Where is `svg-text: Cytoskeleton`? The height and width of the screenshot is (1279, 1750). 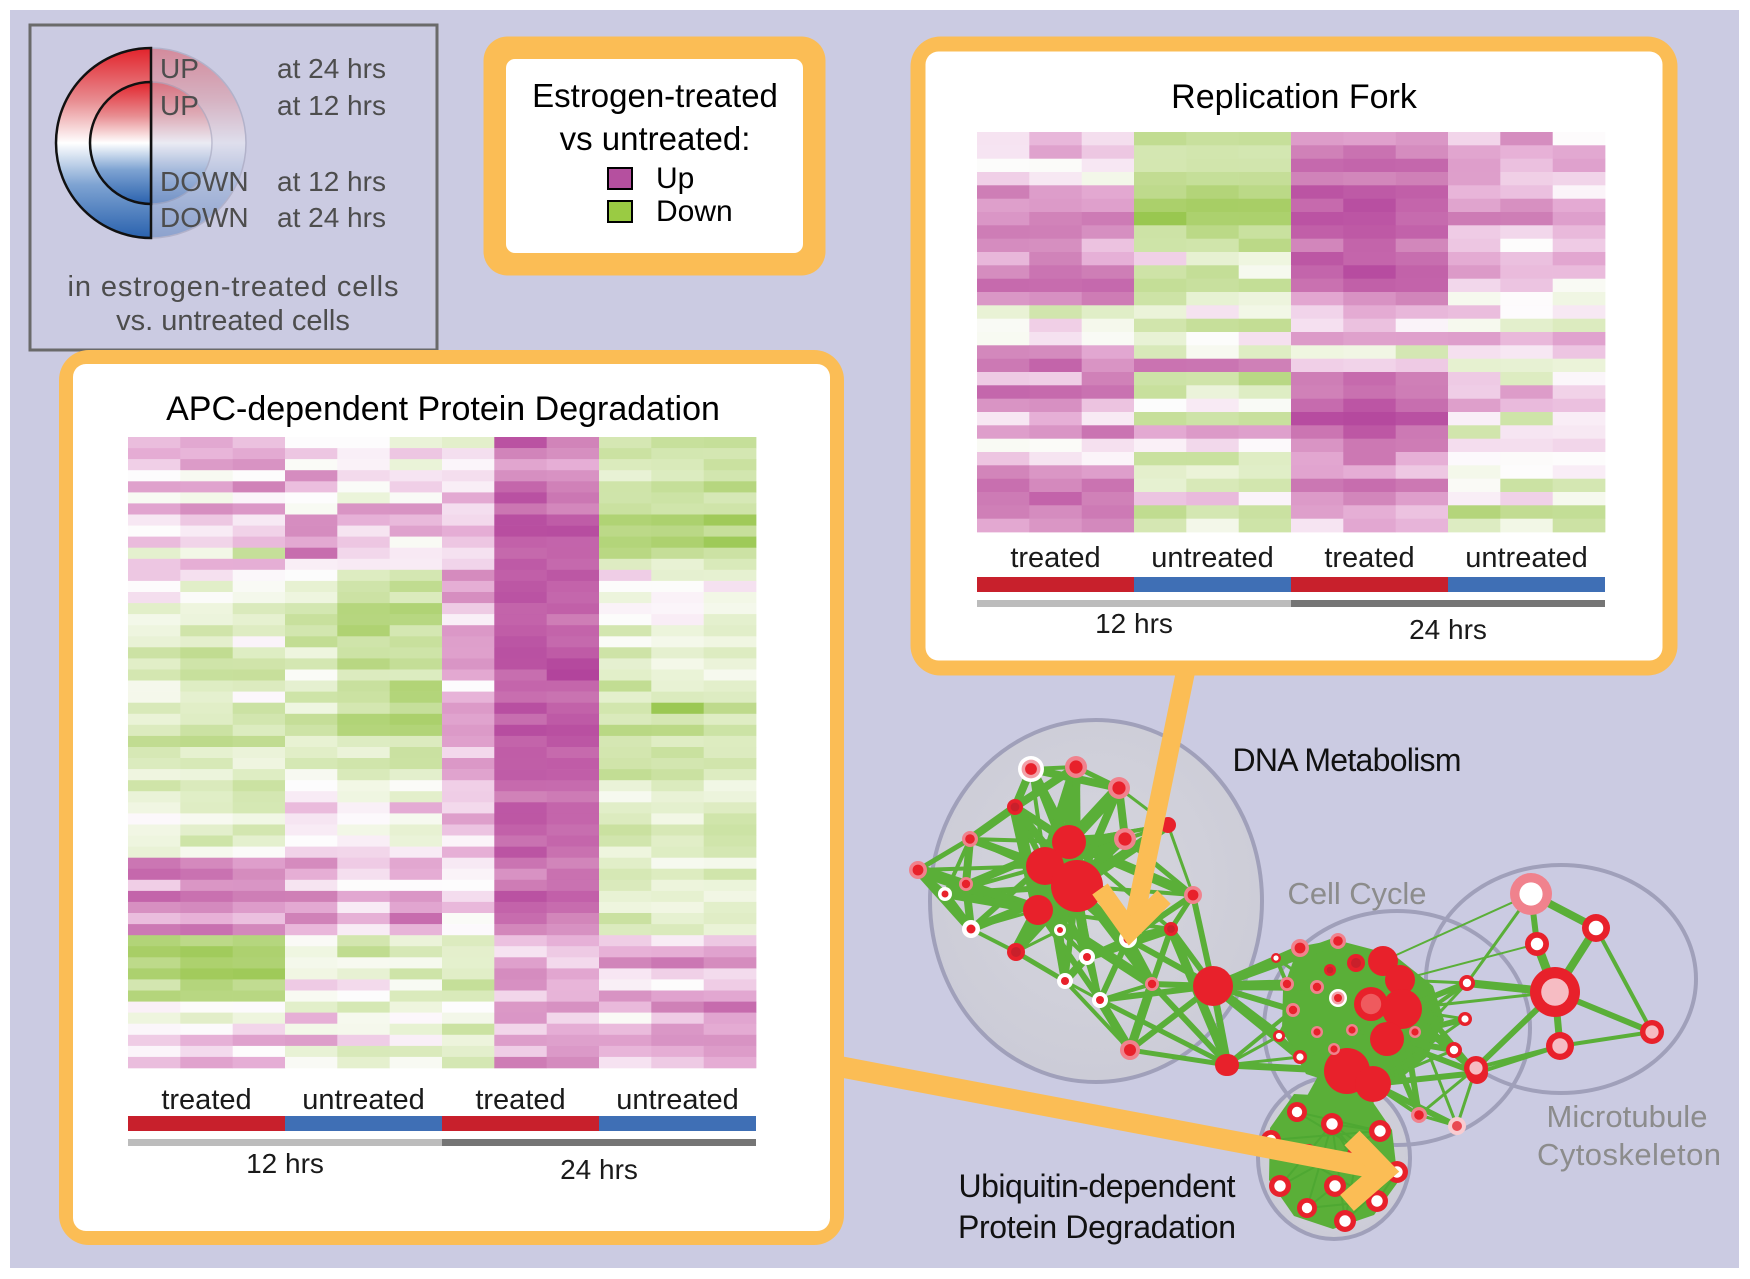 svg-text: Cytoskeleton is located at coordinates (1629, 1154).